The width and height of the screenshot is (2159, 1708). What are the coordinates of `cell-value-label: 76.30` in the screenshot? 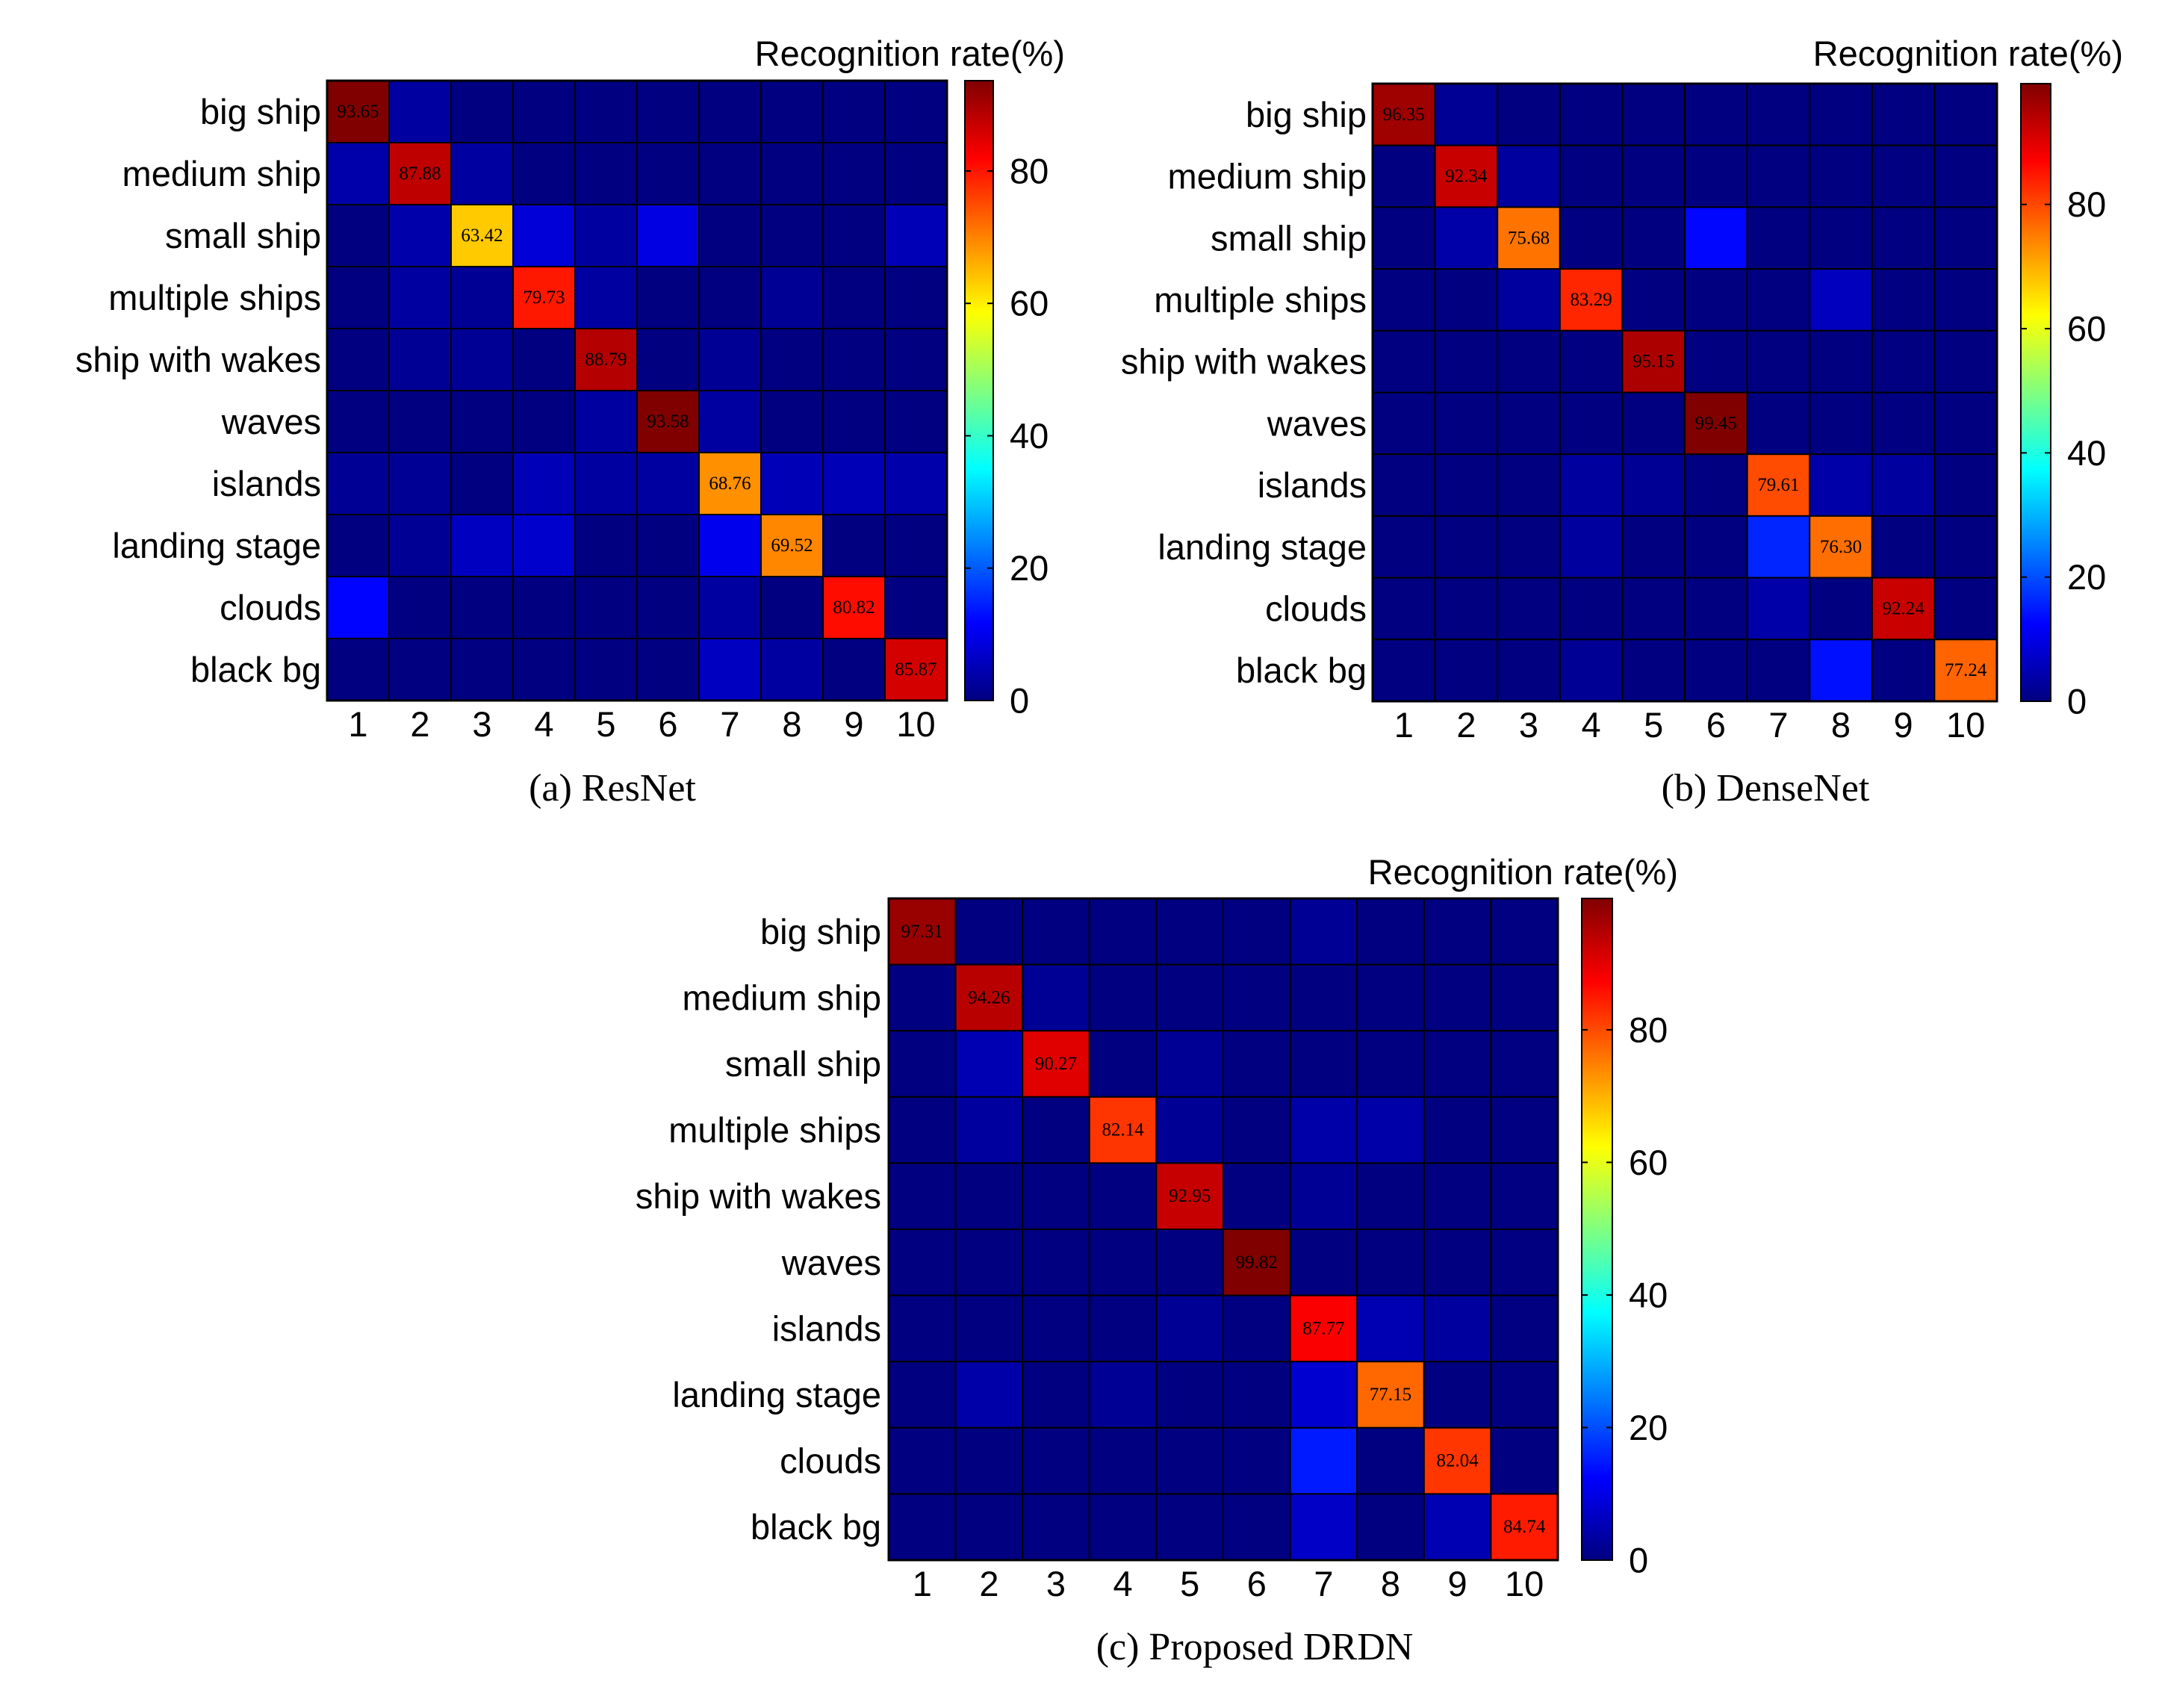 It's located at (1841, 547).